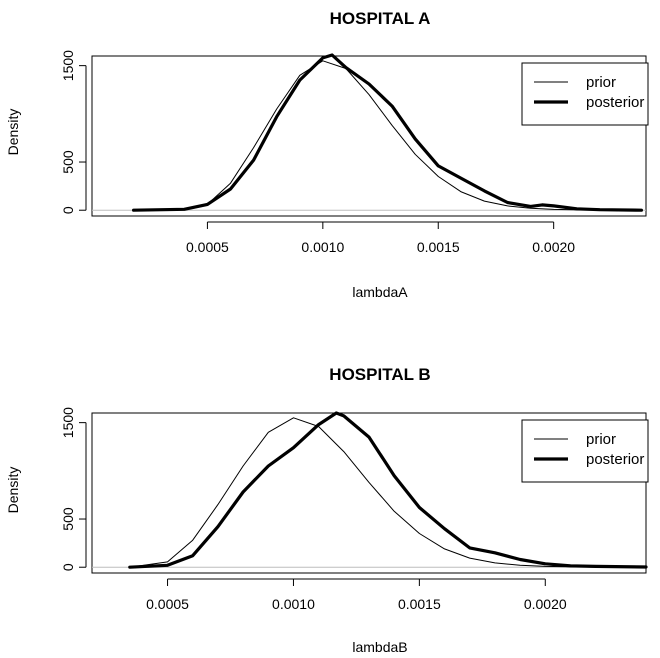  What do you see at coordinates (379, 647) in the screenshot?
I see `x-axis-label: lambdaB` at bounding box center [379, 647].